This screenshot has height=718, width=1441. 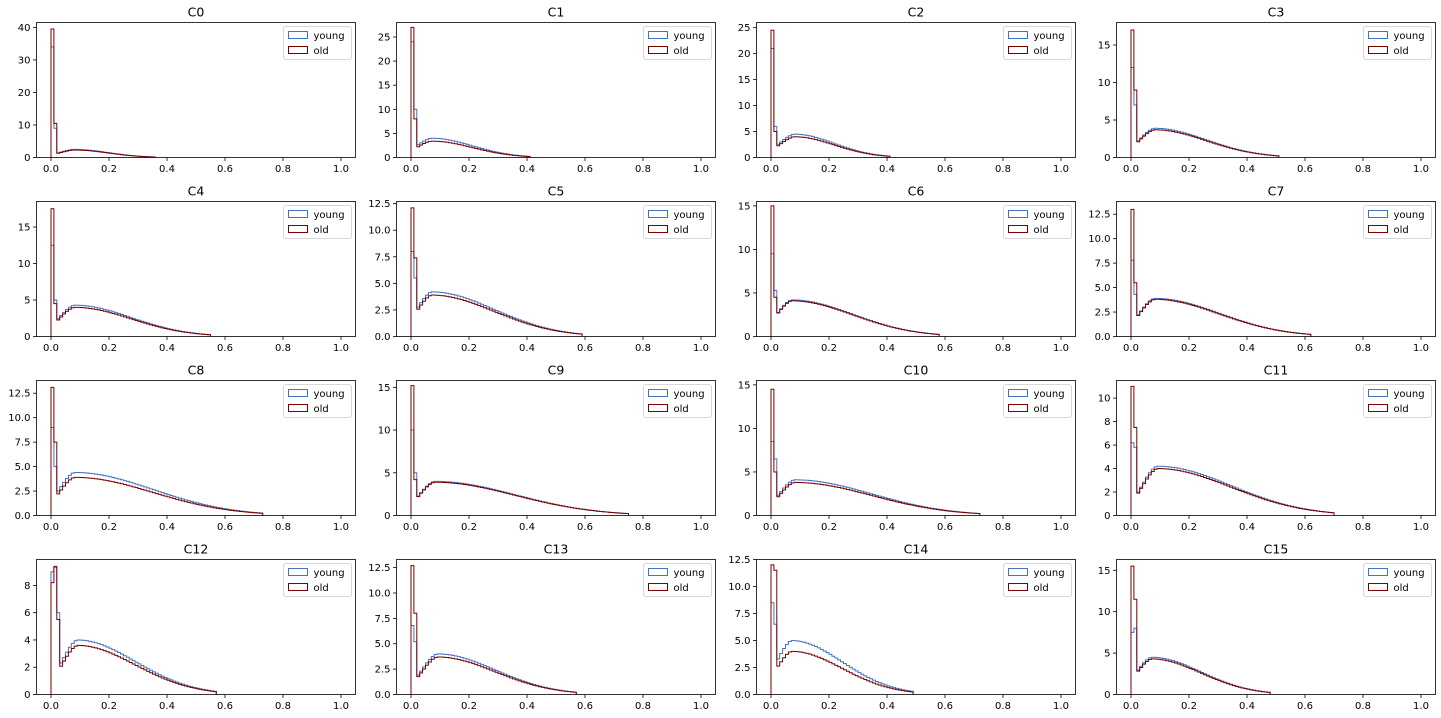 What do you see at coordinates (1107, 121) in the screenshot?
I see `y-tick-label: 5` at bounding box center [1107, 121].